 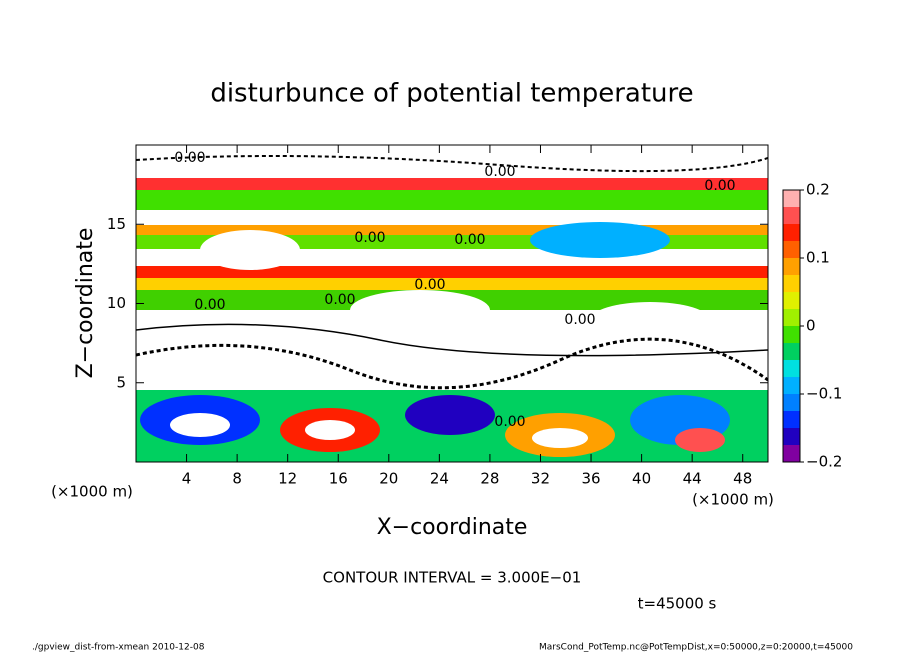 What do you see at coordinates (187, 479) in the screenshot?
I see `x-tick-label: 4` at bounding box center [187, 479].